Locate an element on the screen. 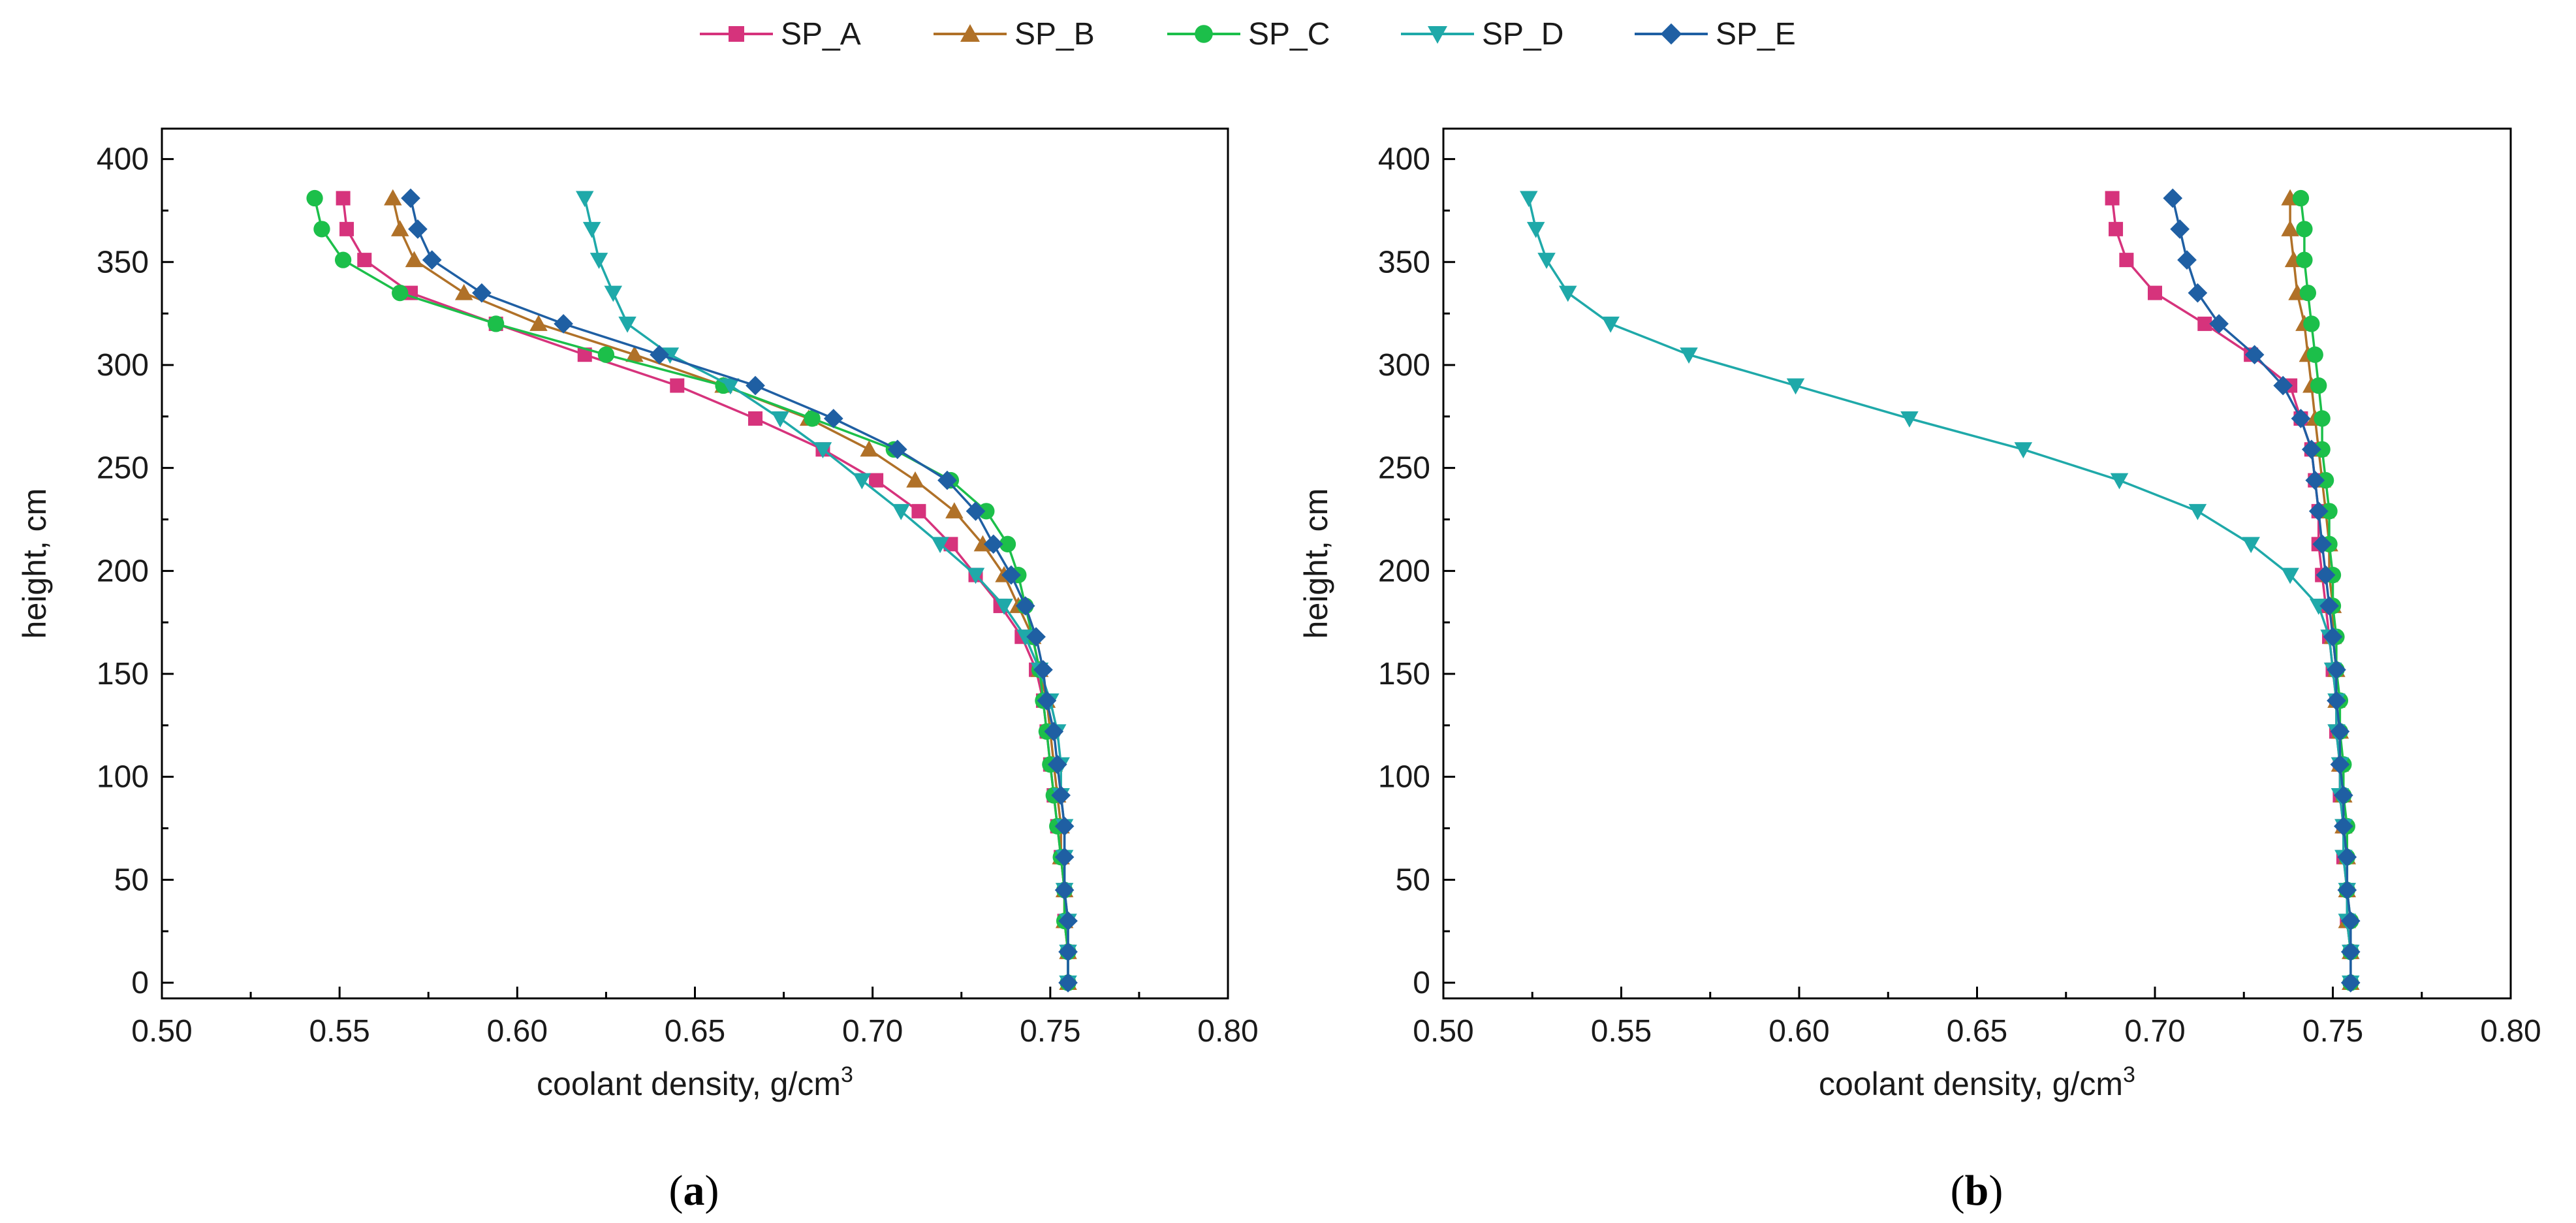 This screenshot has width=2576, height=1223. series-sp-a is located at coordinates (2231, 591).